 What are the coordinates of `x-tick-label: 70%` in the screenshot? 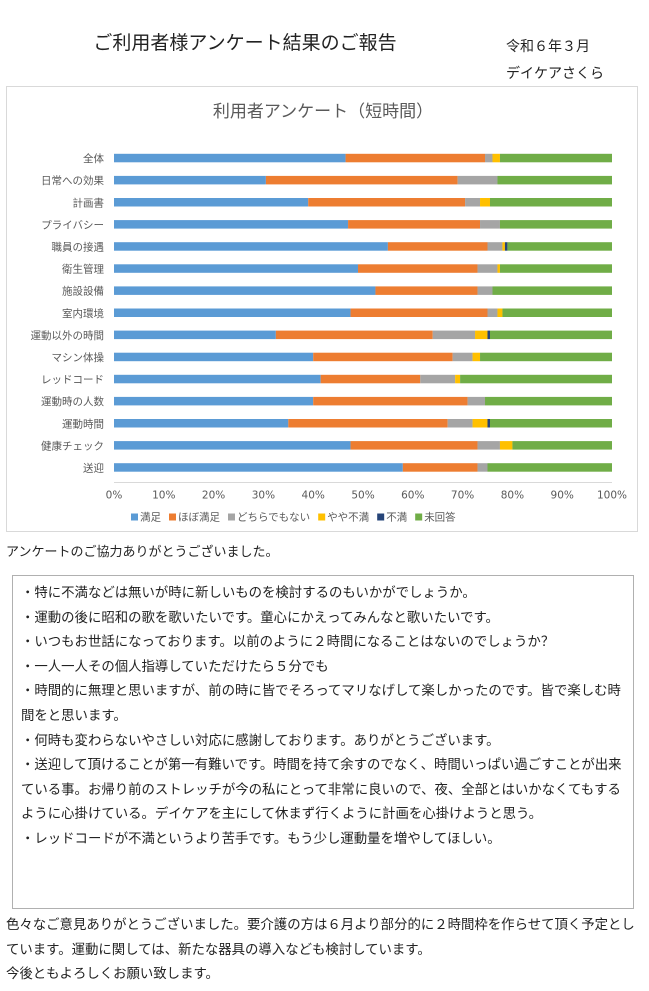 It's located at (462, 496).